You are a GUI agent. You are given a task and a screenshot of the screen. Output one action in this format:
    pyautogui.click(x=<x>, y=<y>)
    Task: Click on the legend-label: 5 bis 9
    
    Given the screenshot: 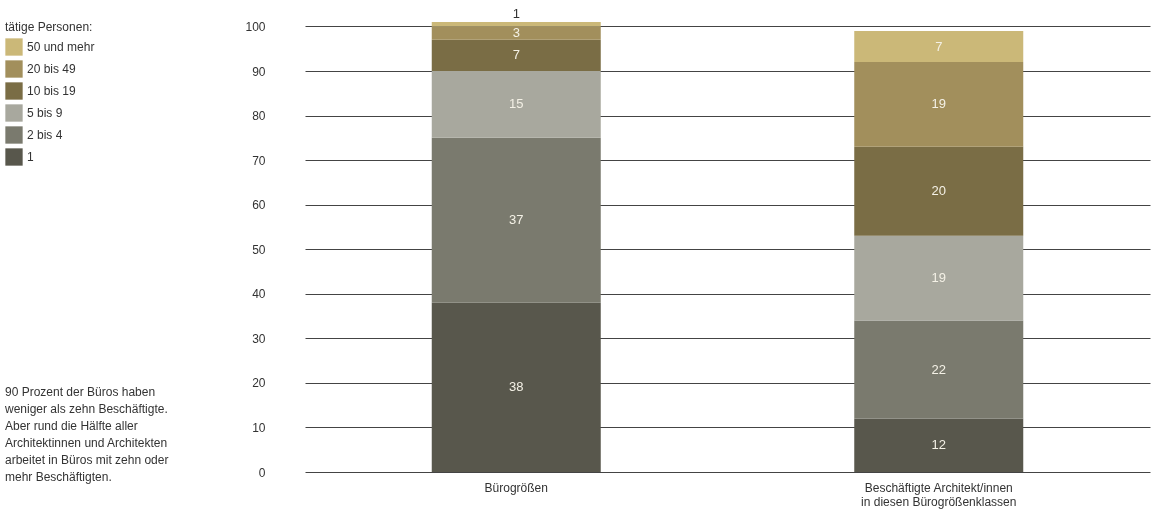 What is the action you would take?
    pyautogui.click(x=45, y=113)
    